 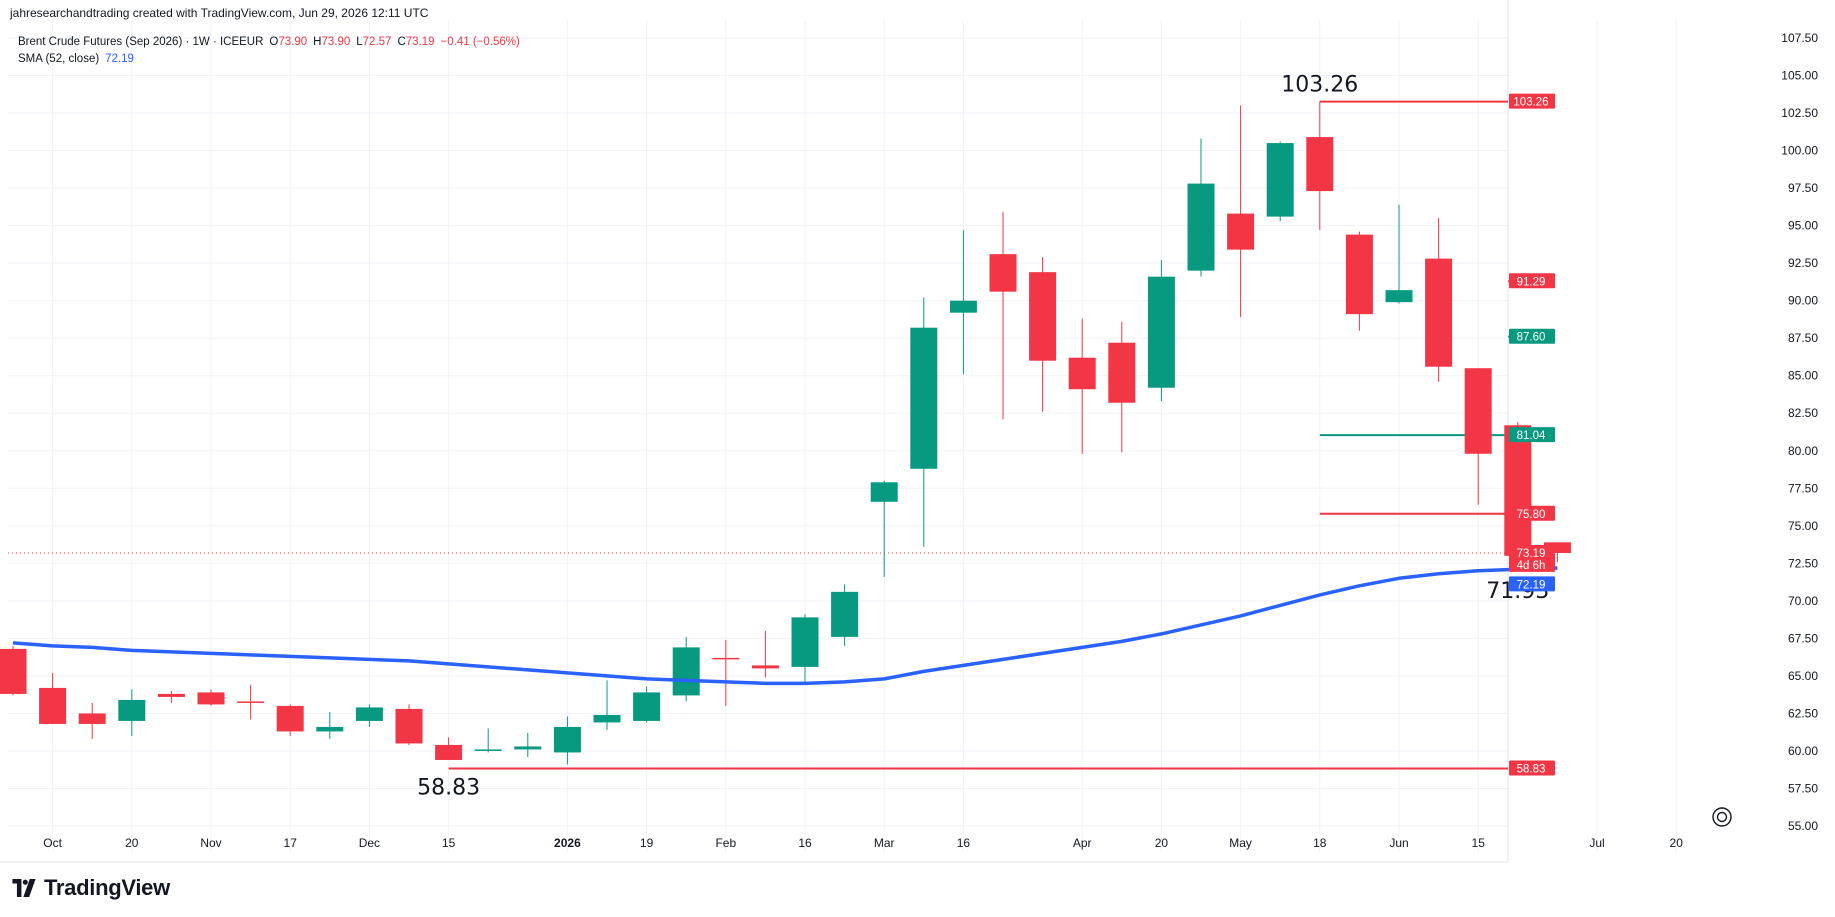 I want to click on scroll-icon-ring, so click(x=1722, y=817).